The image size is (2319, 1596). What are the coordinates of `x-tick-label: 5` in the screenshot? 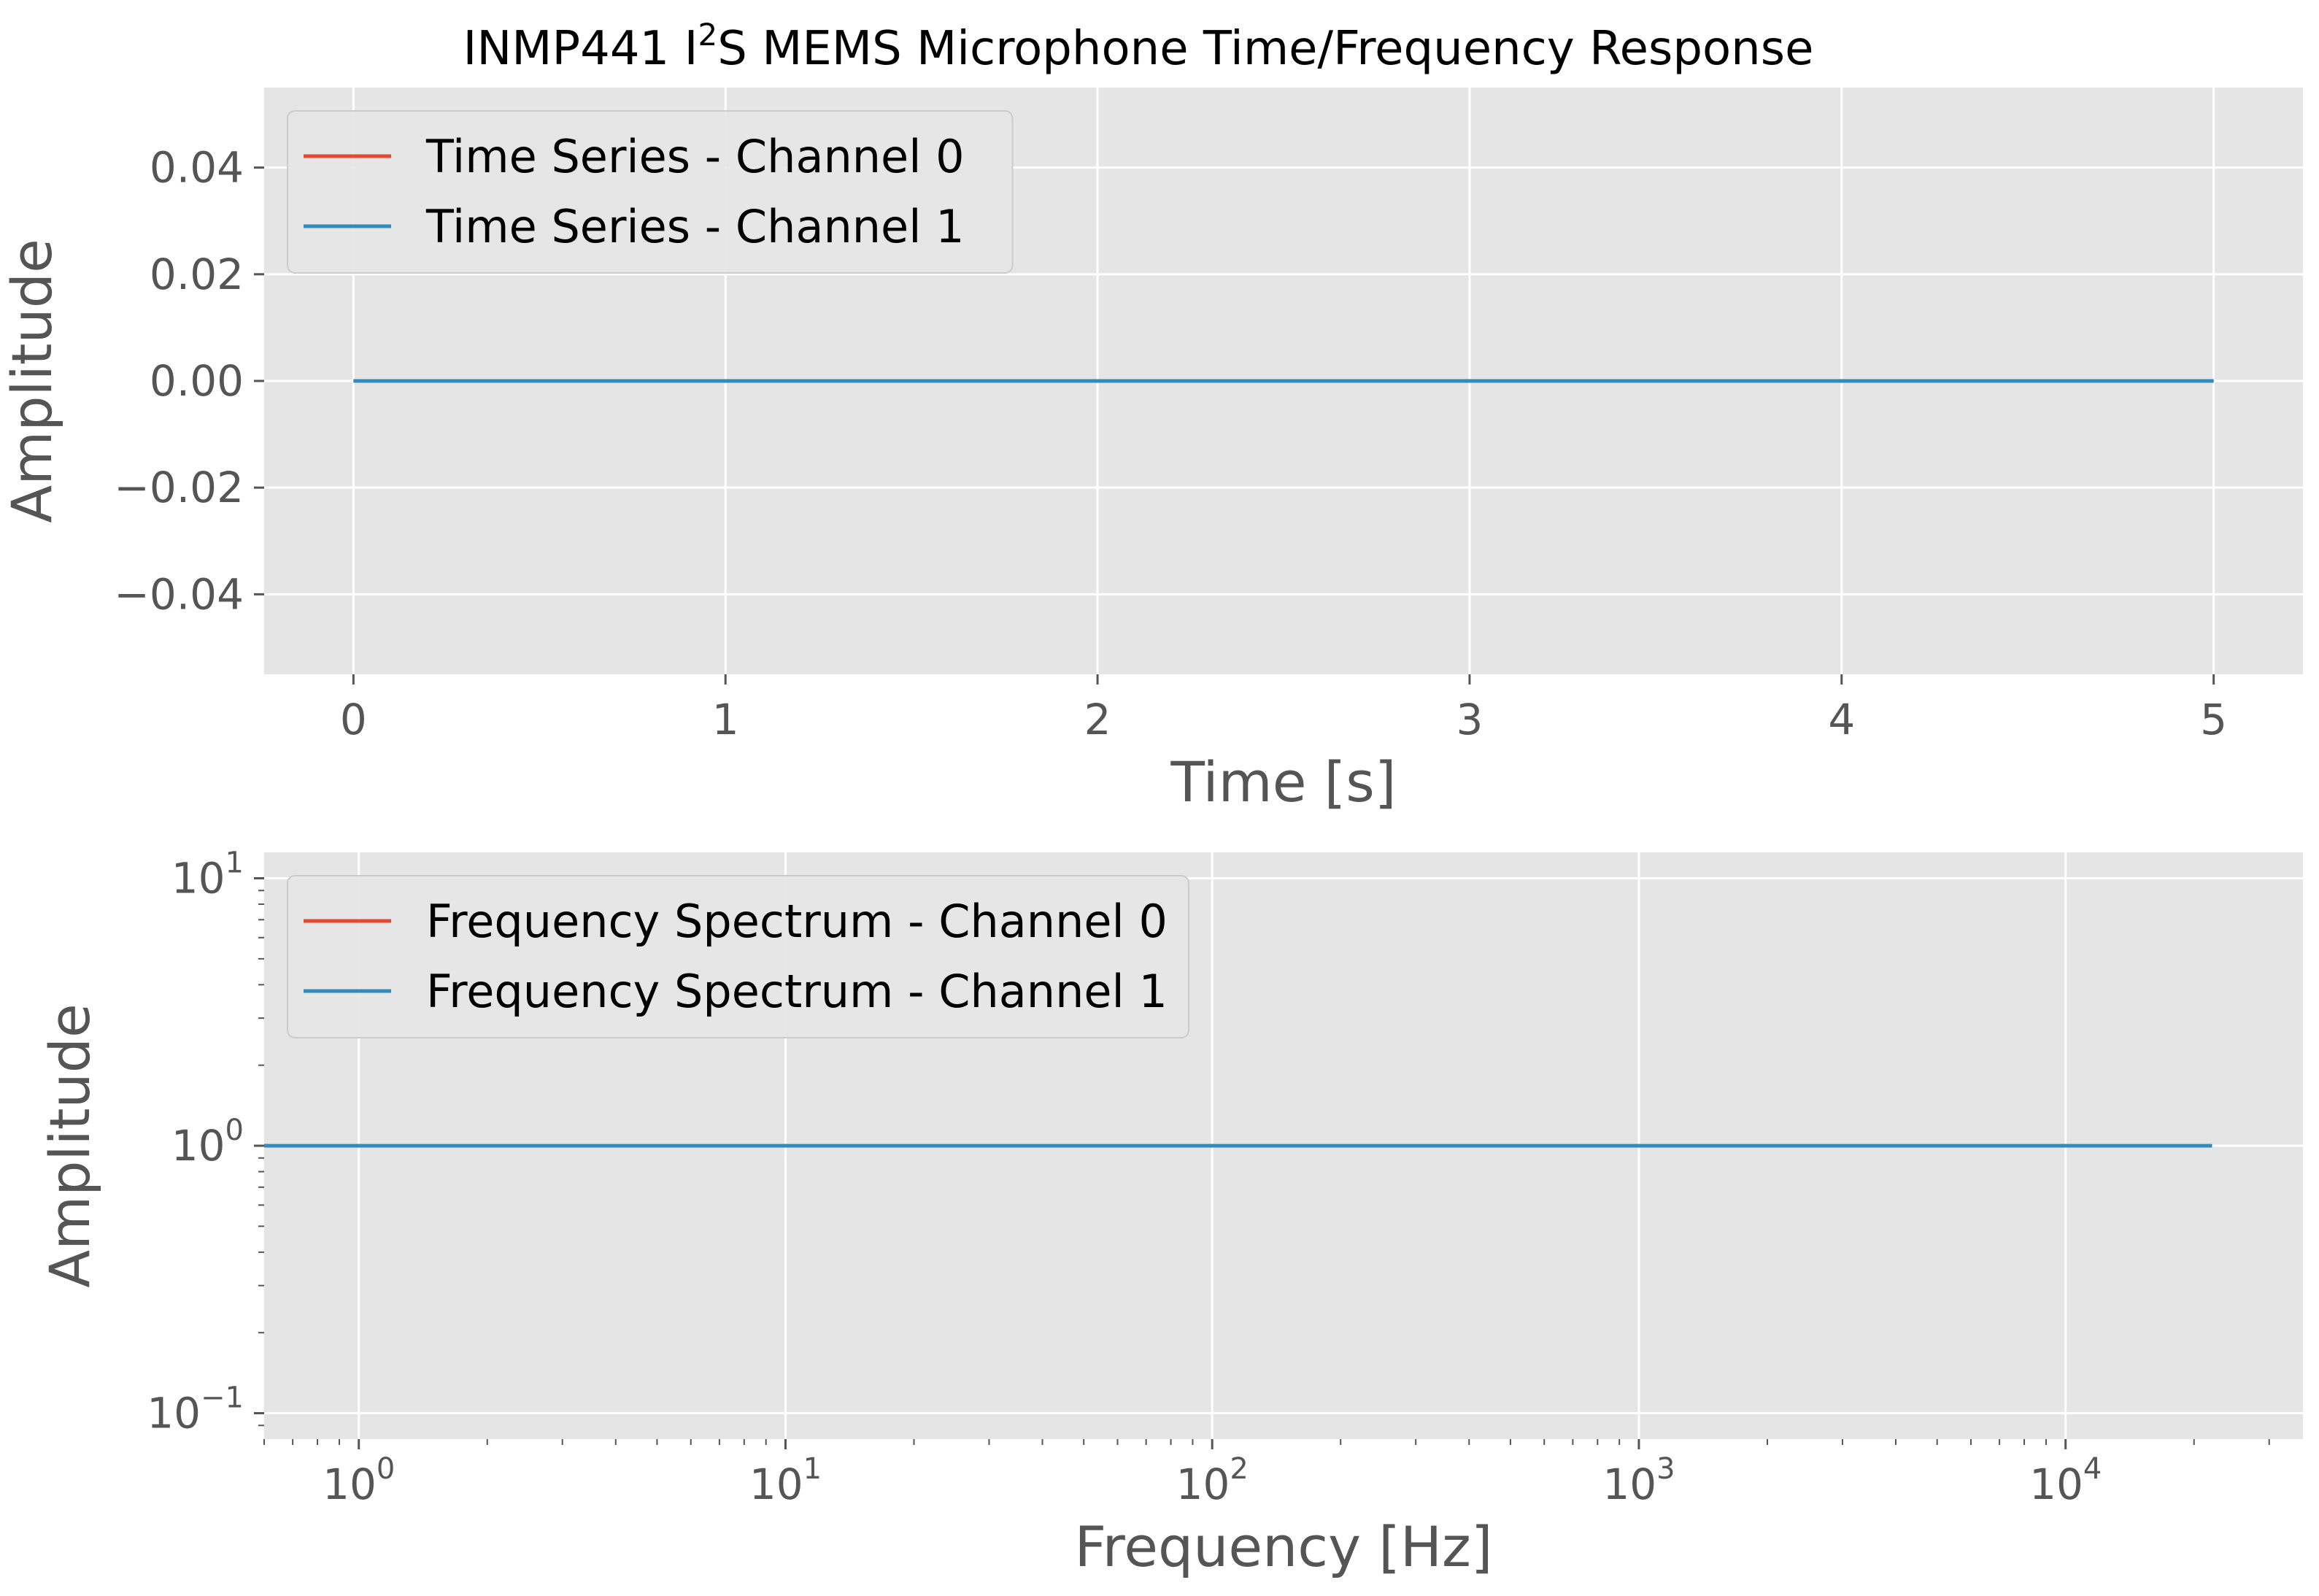 It's located at (2213, 719).